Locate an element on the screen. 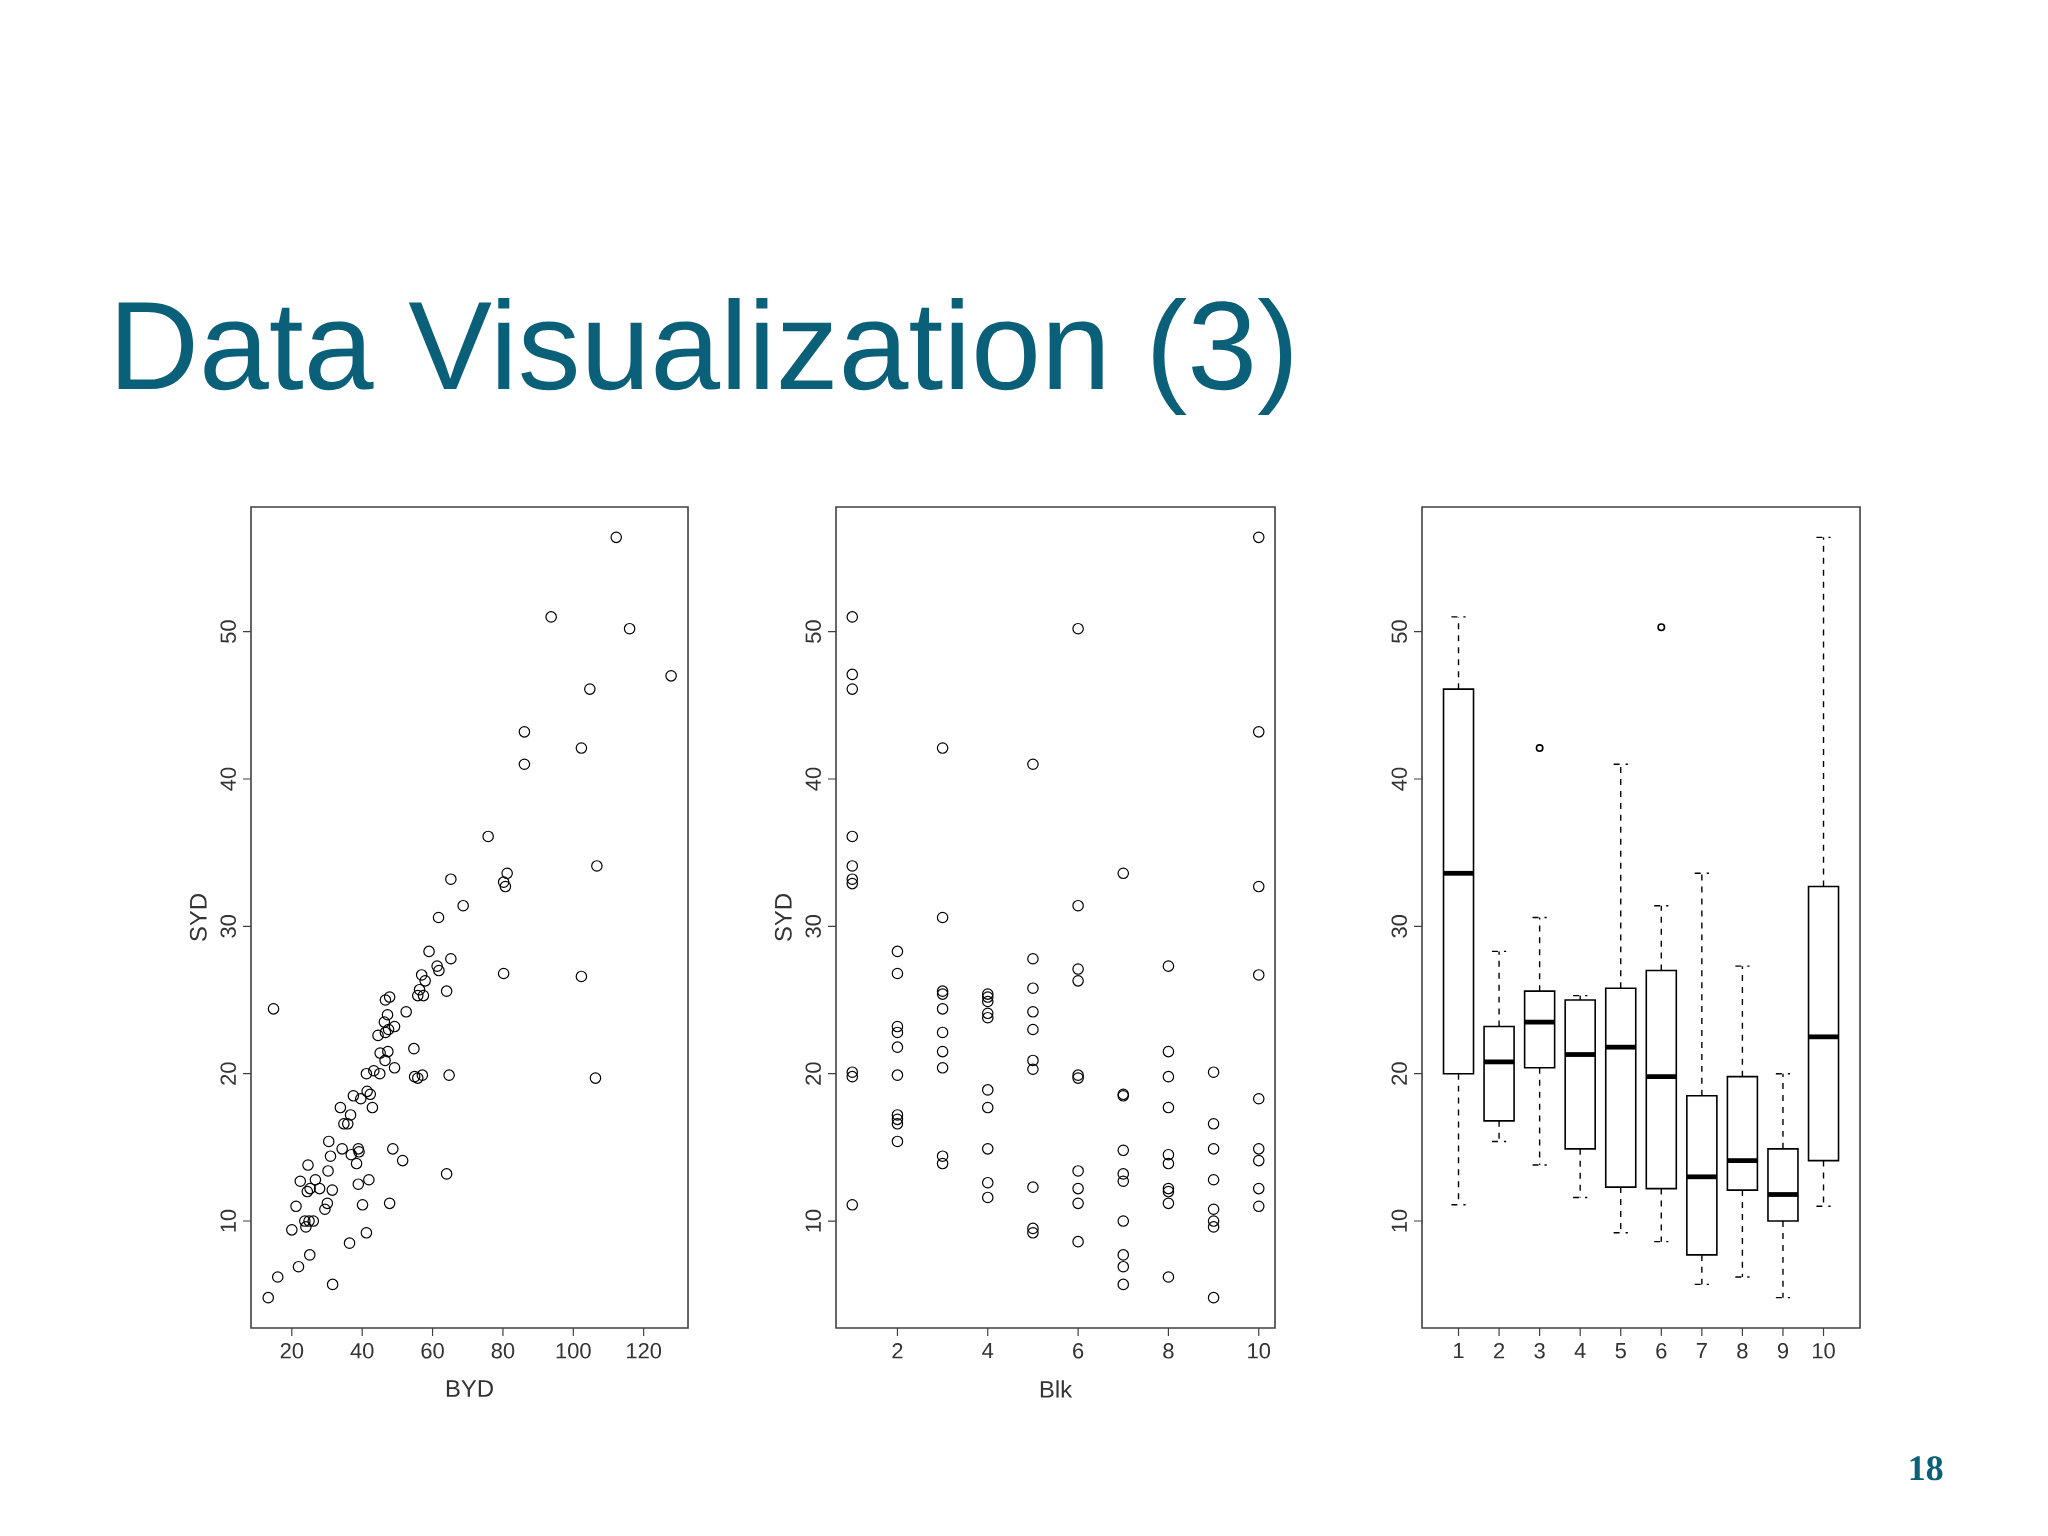 Image resolution: width=2048 pixels, height=1536 pixels. x-tick-label: 20 is located at coordinates (292, 1351).